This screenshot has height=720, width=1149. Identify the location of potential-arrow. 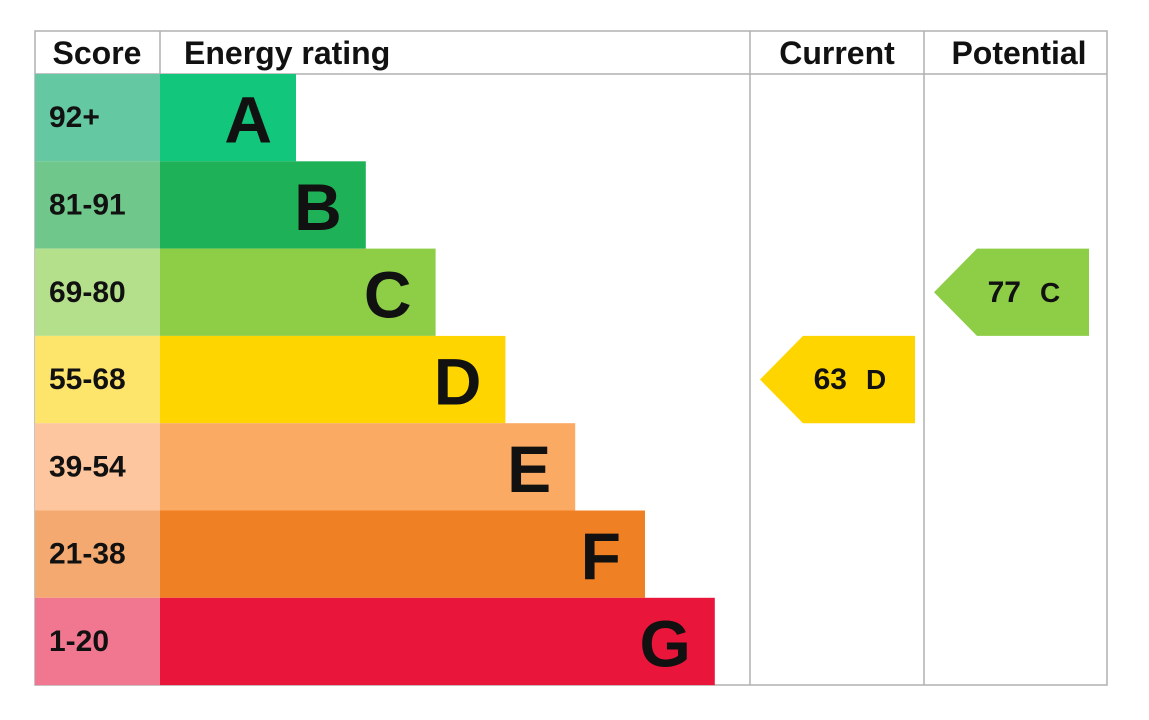
(1011, 292).